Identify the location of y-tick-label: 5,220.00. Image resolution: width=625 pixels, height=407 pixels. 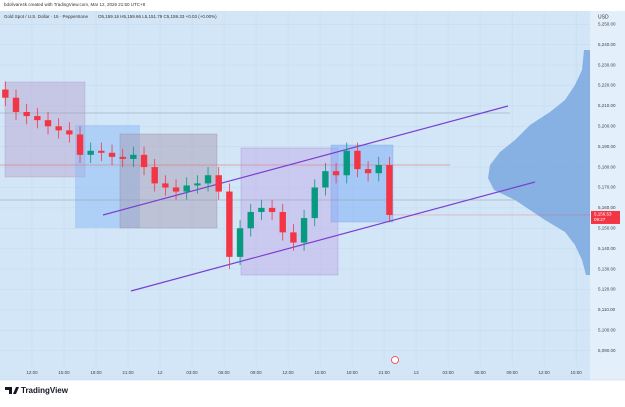
(607, 85).